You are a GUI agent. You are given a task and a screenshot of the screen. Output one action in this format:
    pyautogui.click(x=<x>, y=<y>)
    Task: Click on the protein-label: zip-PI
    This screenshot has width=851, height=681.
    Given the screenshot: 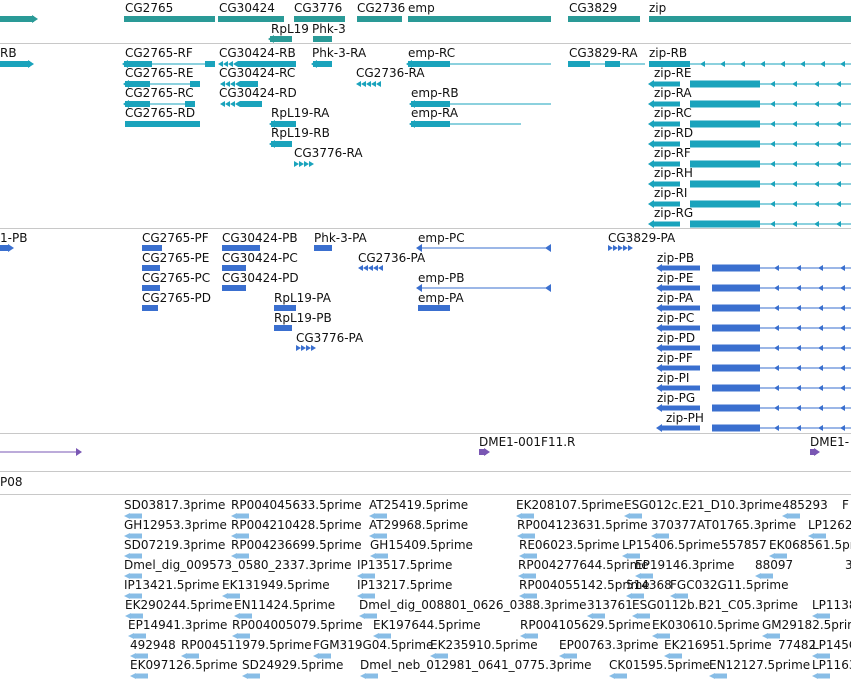 What is the action you would take?
    pyautogui.click(x=673, y=378)
    